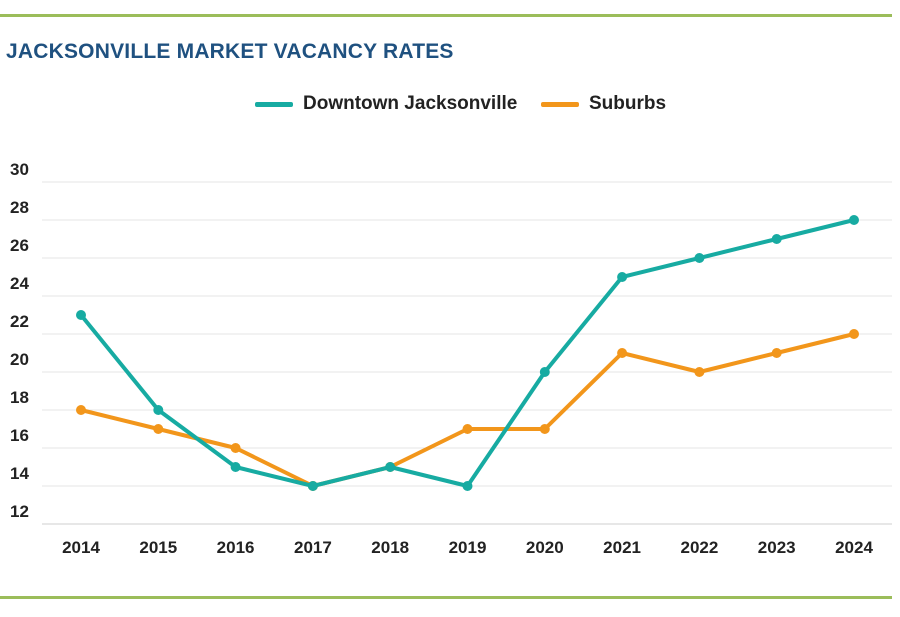 This screenshot has height=617, width=900. What do you see at coordinates (410, 103) in the screenshot?
I see `legend-label-downtown: Downtown Jacksonville` at bounding box center [410, 103].